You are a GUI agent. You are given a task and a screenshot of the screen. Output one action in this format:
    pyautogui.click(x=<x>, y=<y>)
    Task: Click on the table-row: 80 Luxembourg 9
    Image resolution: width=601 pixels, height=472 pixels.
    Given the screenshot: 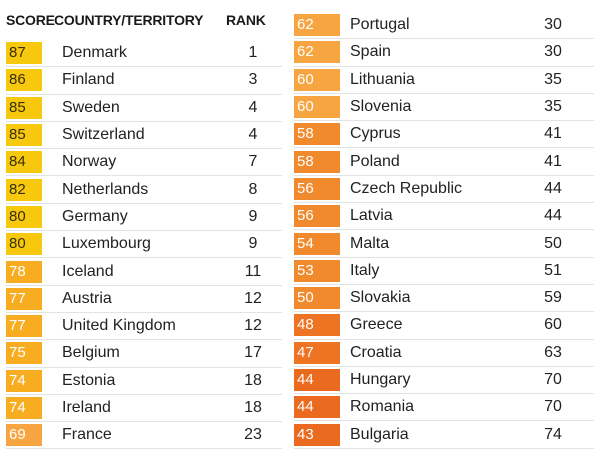 What is the action you would take?
    pyautogui.click(x=144, y=245)
    